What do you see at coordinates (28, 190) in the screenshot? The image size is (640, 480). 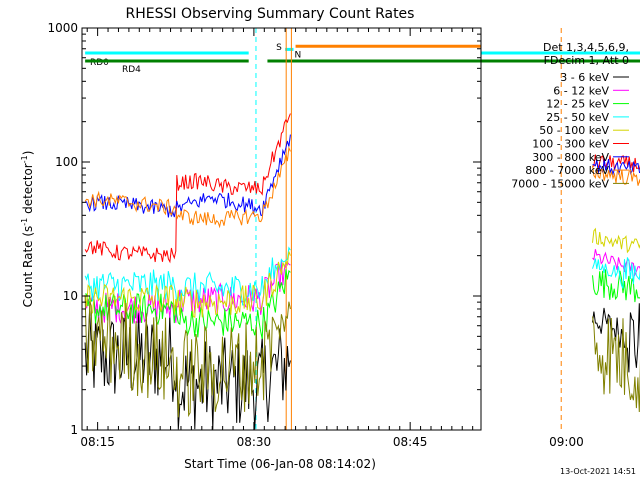 I see `y-axis-label-middle: detector` at bounding box center [28, 190].